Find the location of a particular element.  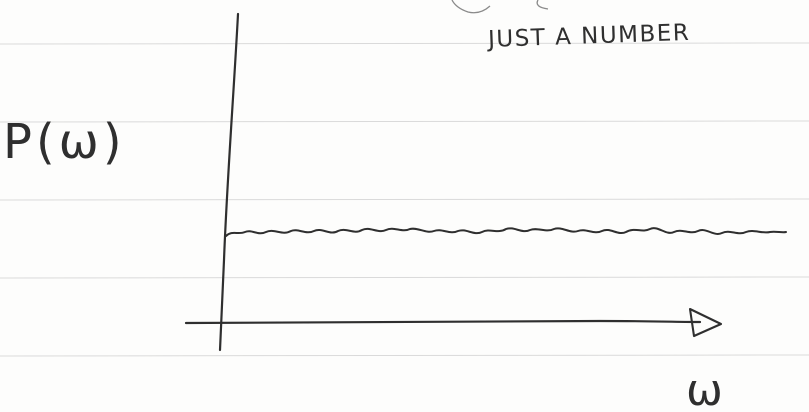

x-axis-line is located at coordinates (443, 322).